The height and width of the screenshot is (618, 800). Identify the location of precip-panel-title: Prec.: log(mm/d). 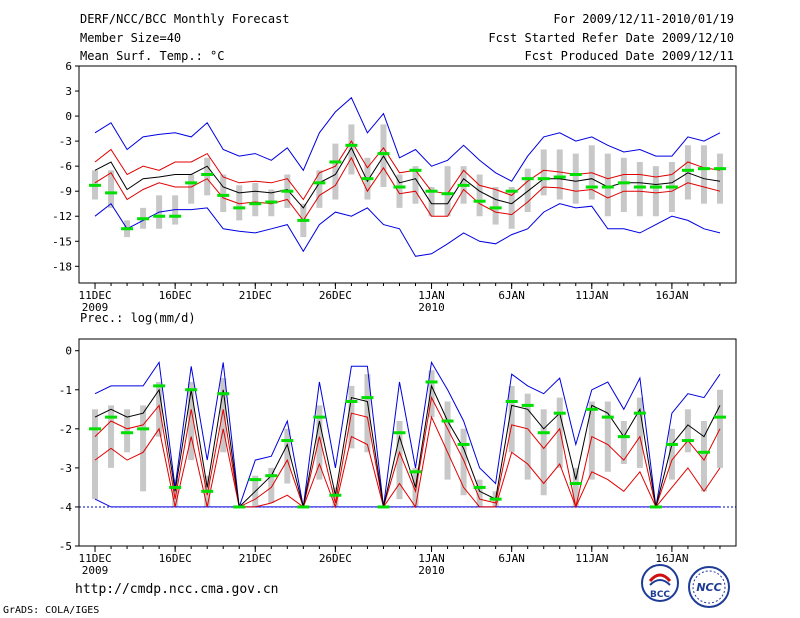
(138, 318).